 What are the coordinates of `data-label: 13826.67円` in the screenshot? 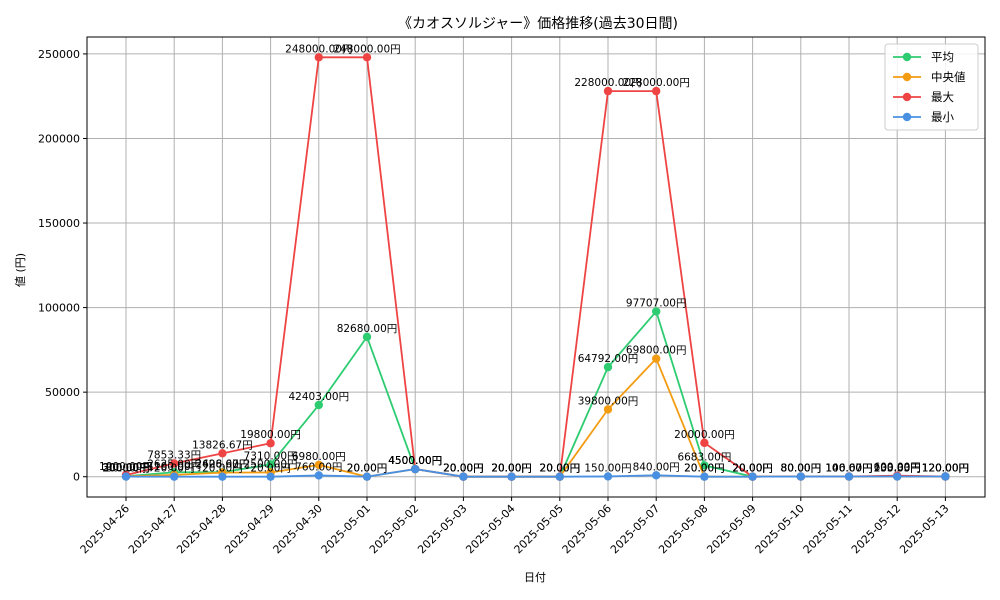 It's located at (222, 445).